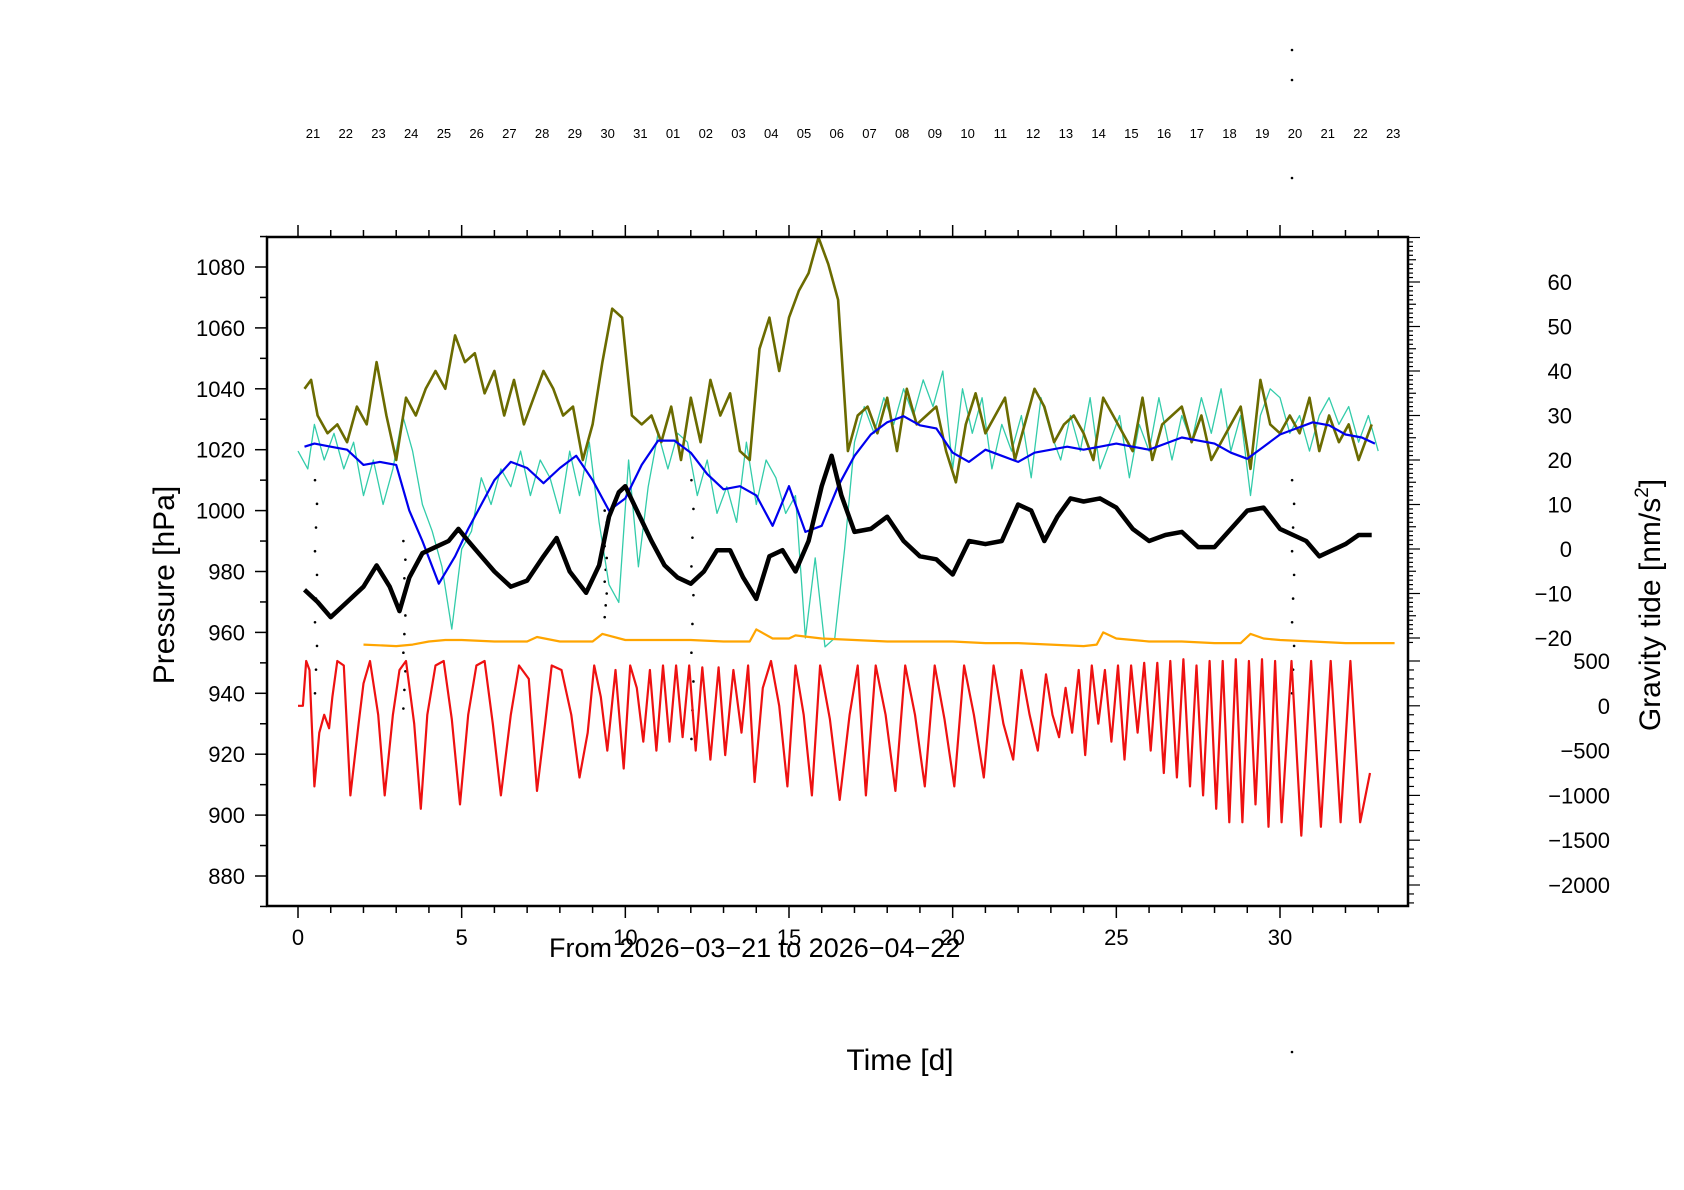 The height and width of the screenshot is (1190, 1684). What do you see at coordinates (625, 937) in the screenshot?
I see `x-tick-label: 10` at bounding box center [625, 937].